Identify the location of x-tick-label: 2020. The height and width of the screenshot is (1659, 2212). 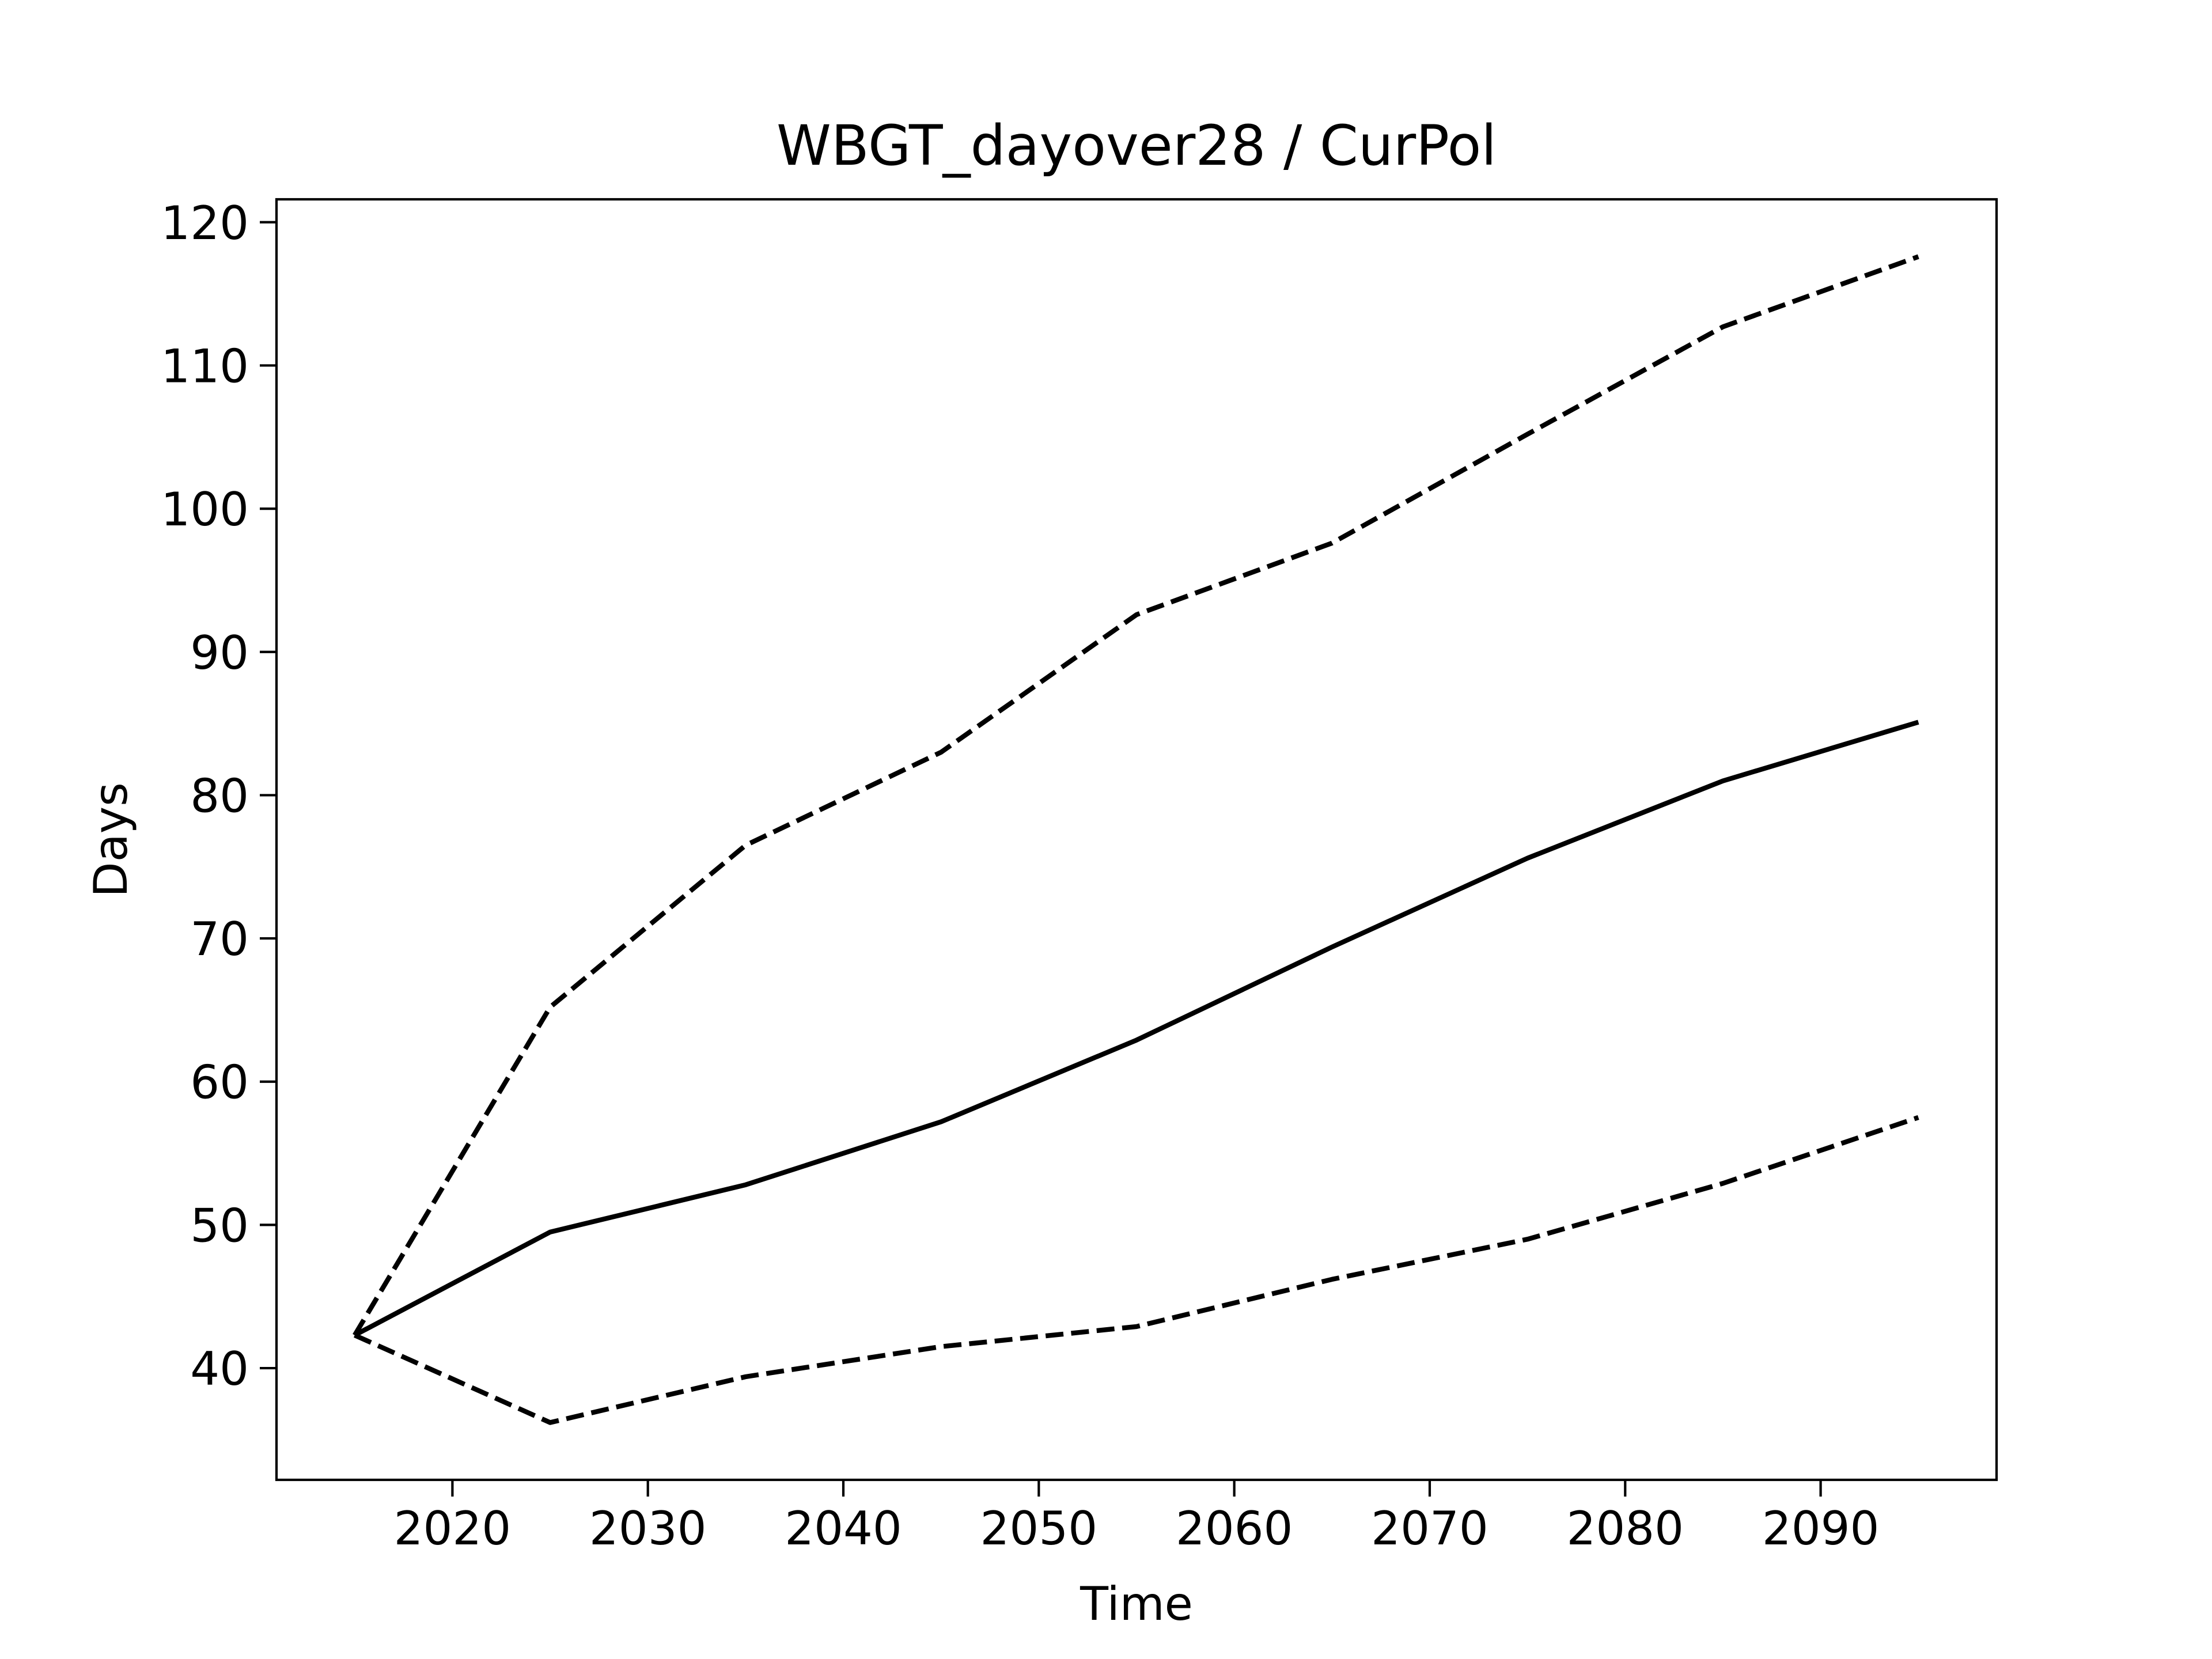
(453, 1528).